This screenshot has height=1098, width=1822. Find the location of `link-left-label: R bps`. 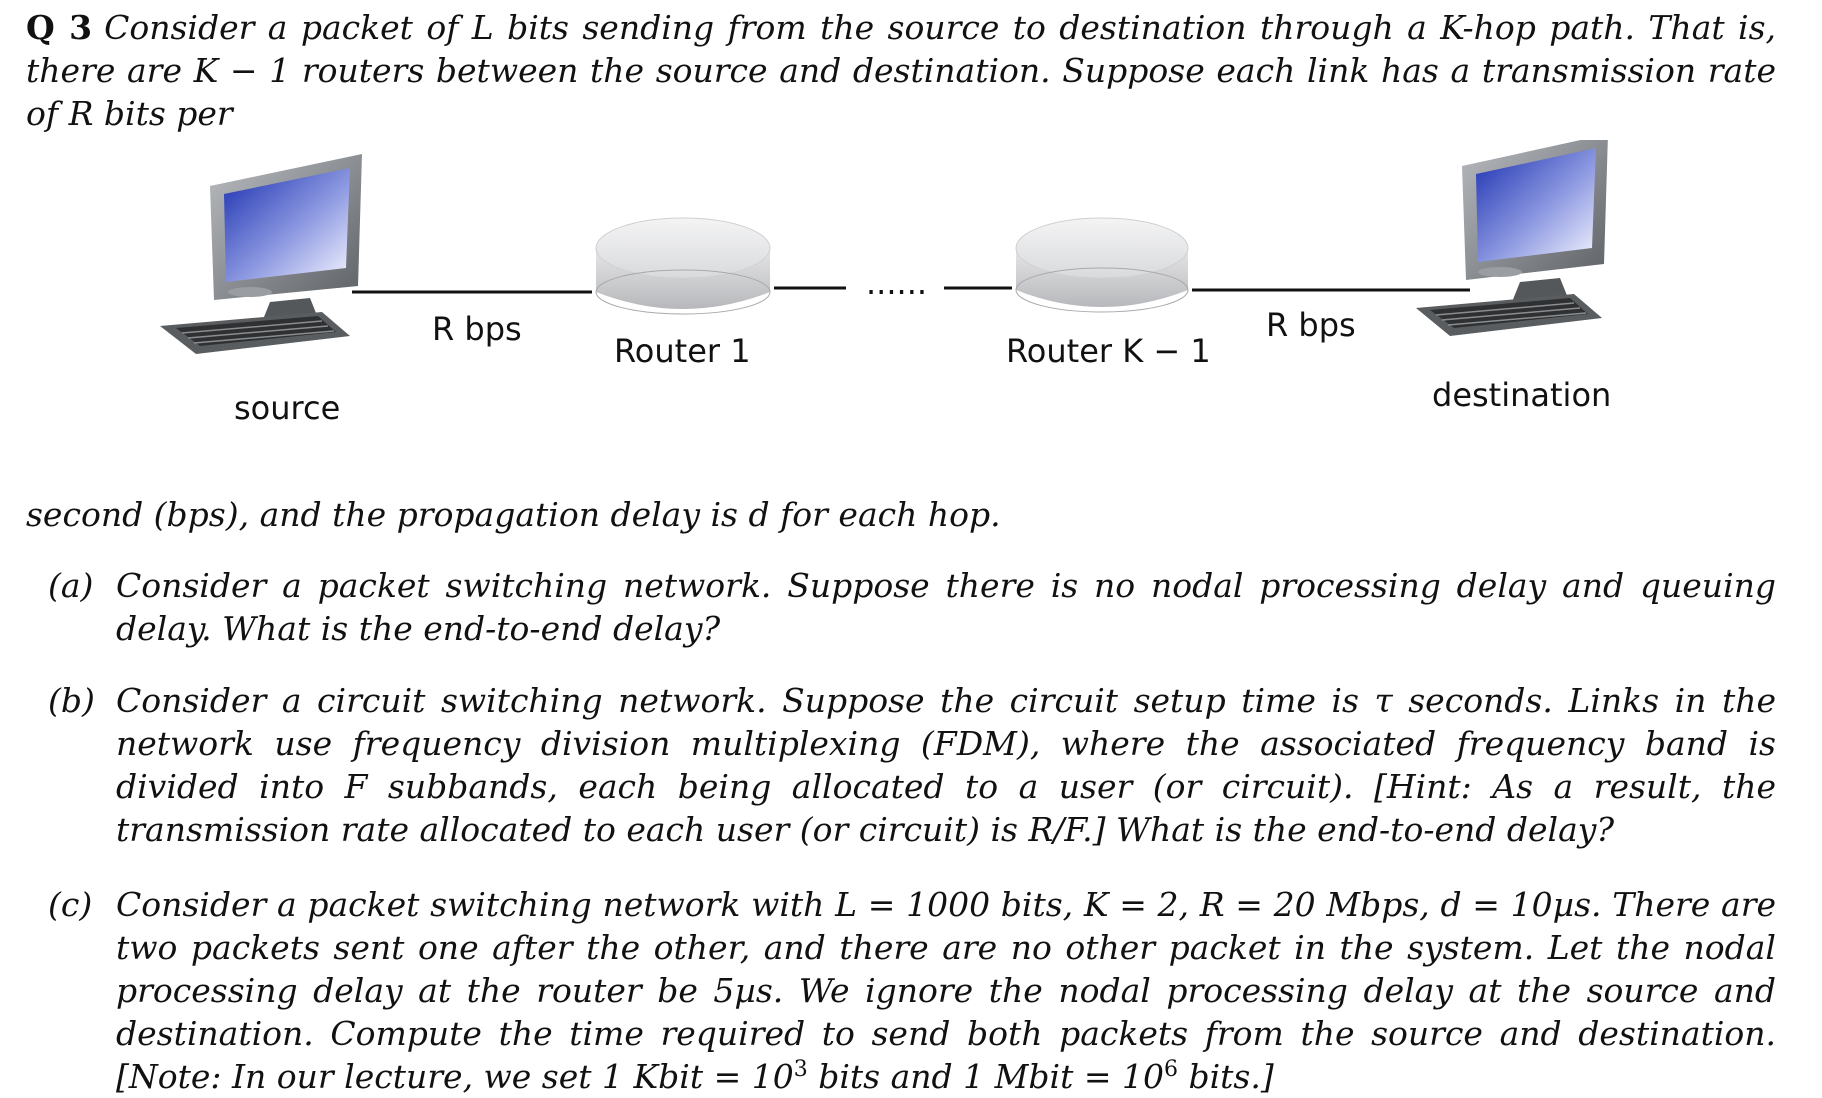

link-left-label: R bps is located at coordinates (477, 329).